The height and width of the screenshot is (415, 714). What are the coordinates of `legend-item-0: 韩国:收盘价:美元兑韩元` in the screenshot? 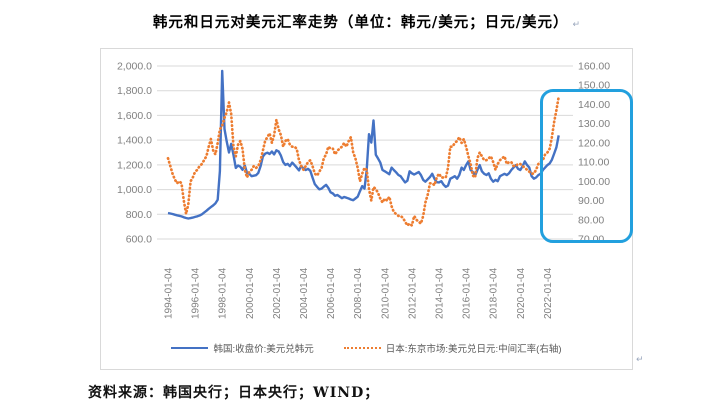 It's located at (242, 348).